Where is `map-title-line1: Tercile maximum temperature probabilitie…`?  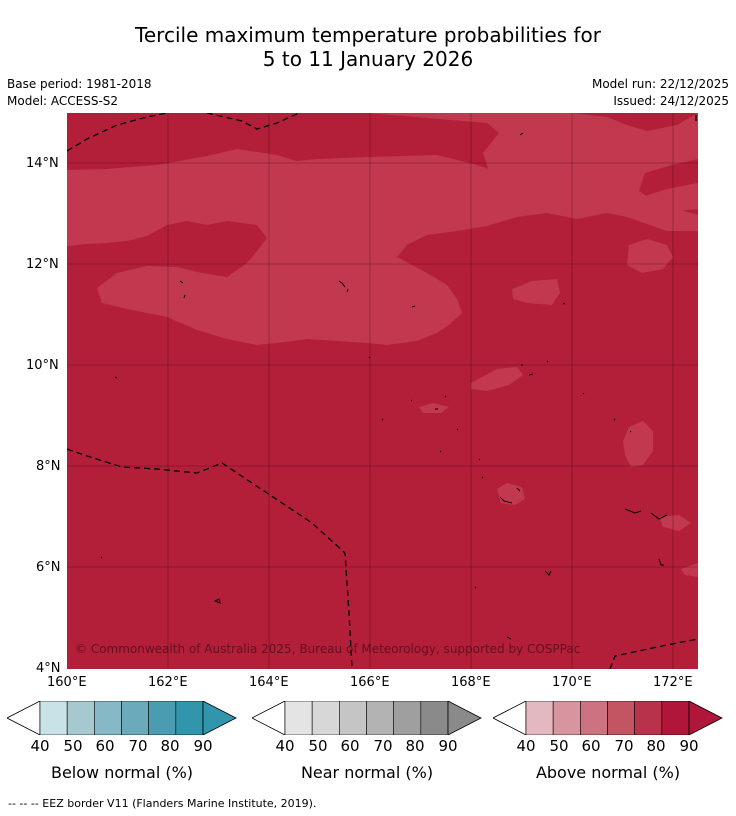 map-title-line1: Tercile maximum temperature probabilitie… is located at coordinates (368, 35).